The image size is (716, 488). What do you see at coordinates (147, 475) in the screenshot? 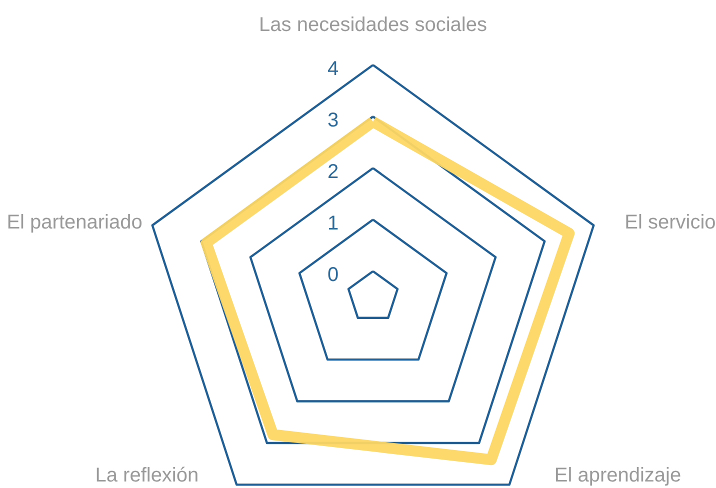
I see `spoke-label: La reflexión` at bounding box center [147, 475].